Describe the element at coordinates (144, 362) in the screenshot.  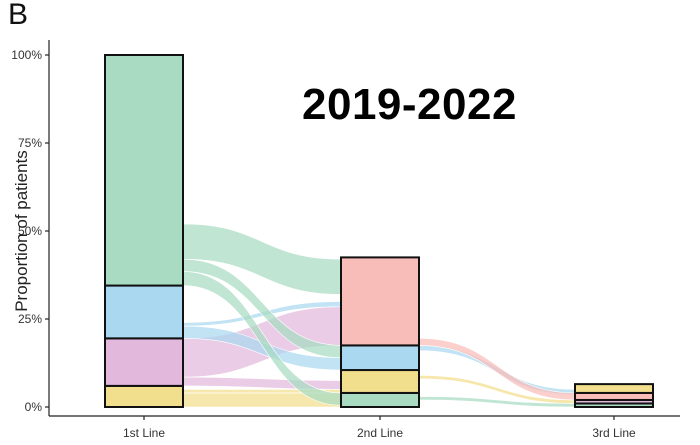
I see `bar-segment-pink` at that location.